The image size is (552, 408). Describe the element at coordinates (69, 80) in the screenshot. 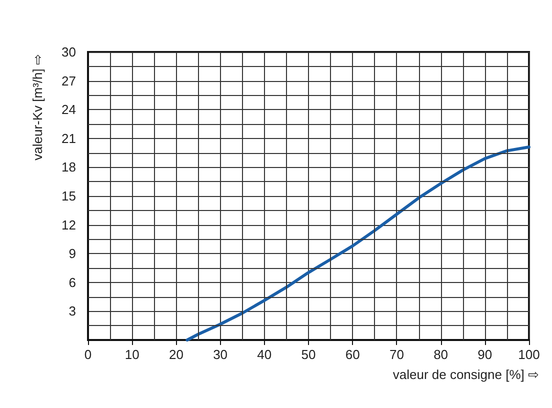

I see `y-tick-label: 27` at that location.